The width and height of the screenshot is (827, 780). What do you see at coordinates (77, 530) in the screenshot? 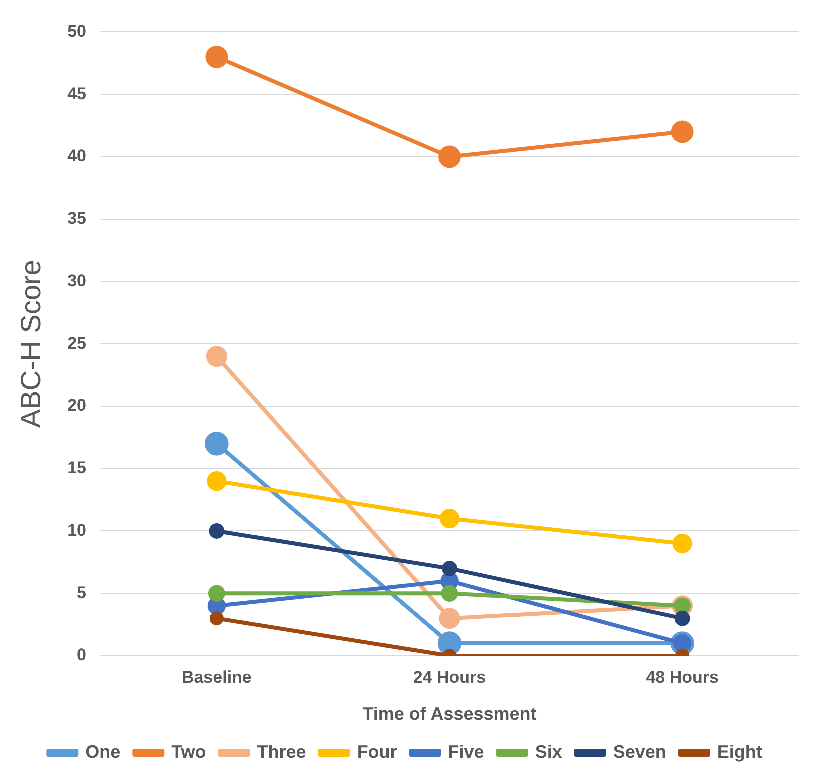
I see `y-tick-label: 10` at bounding box center [77, 530].